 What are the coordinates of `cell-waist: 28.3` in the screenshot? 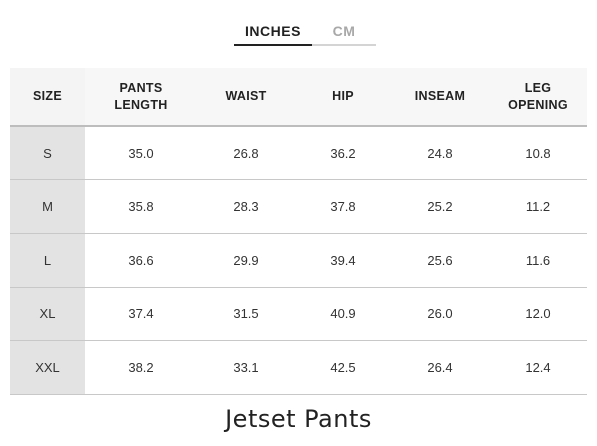 It's located at (246, 206).